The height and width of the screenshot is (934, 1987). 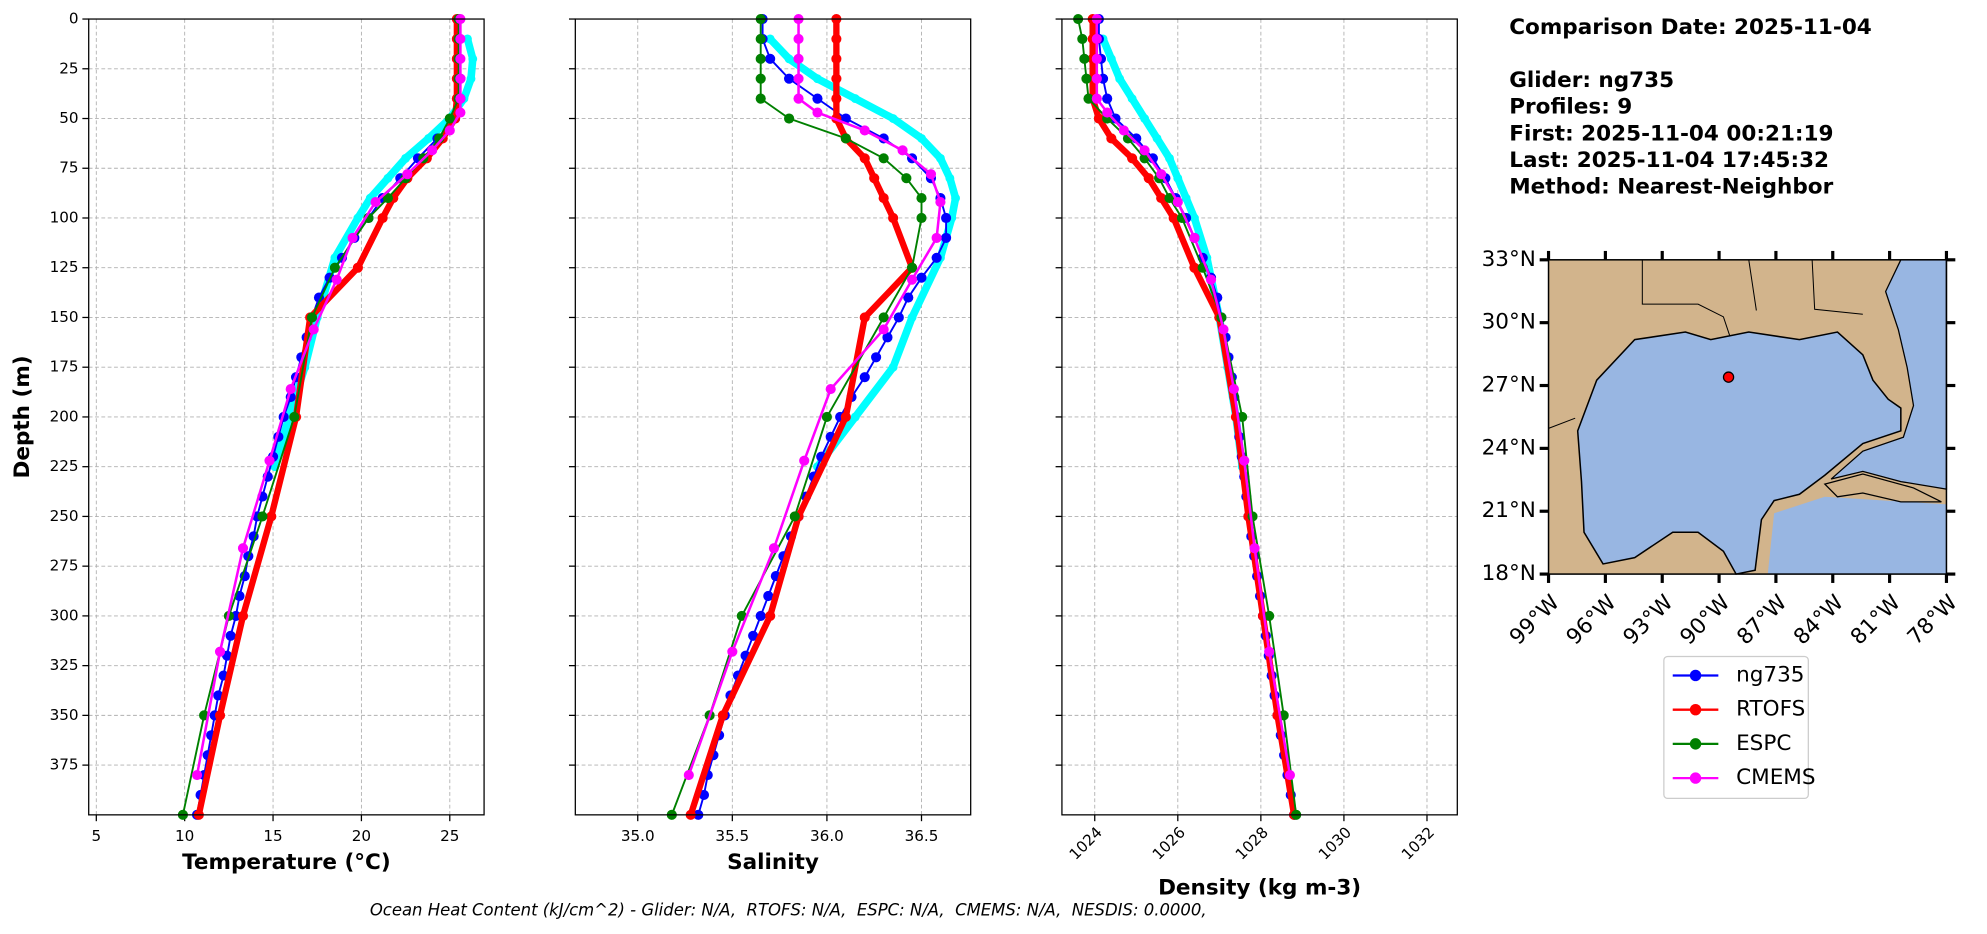 I want to click on x-tick-label: 36.0, so click(x=827, y=836).